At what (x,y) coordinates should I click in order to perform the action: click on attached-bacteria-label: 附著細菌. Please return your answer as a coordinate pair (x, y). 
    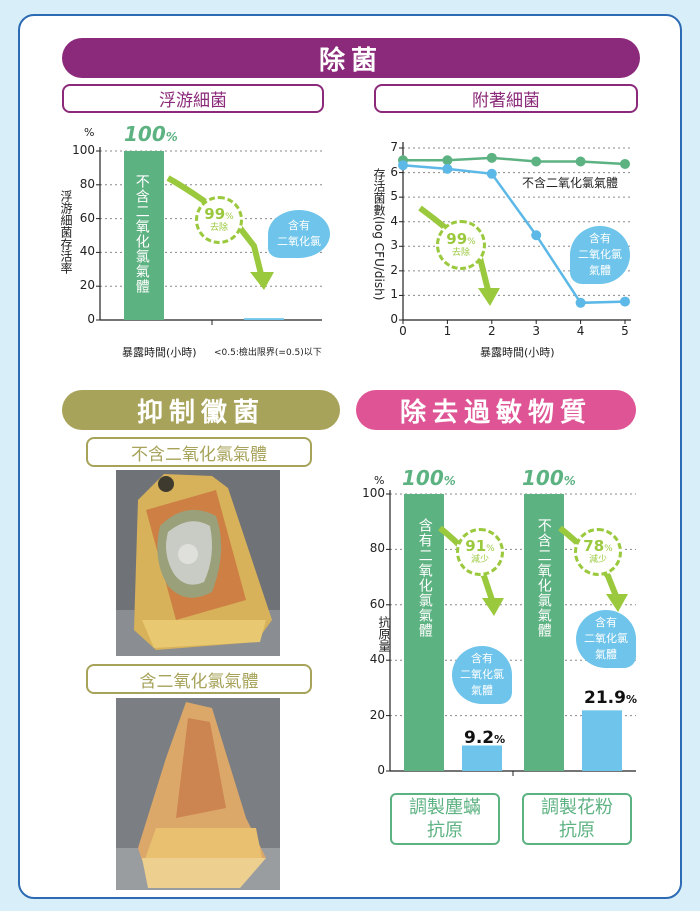
    Looking at the image, I should click on (506, 98).